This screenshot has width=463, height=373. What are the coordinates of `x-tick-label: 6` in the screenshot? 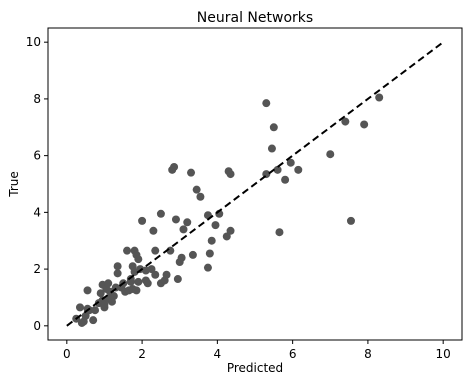 It's located at (293, 354).